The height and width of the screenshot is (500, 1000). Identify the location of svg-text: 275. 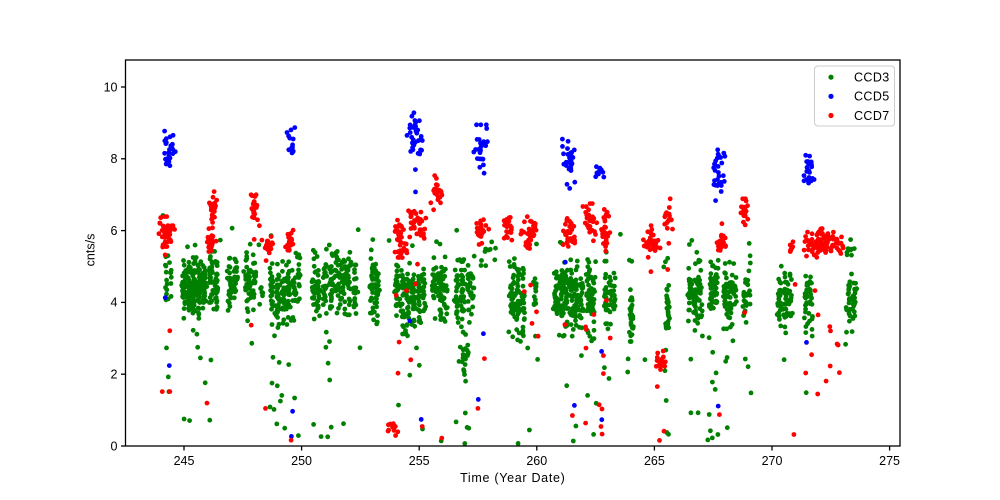
(889, 461).